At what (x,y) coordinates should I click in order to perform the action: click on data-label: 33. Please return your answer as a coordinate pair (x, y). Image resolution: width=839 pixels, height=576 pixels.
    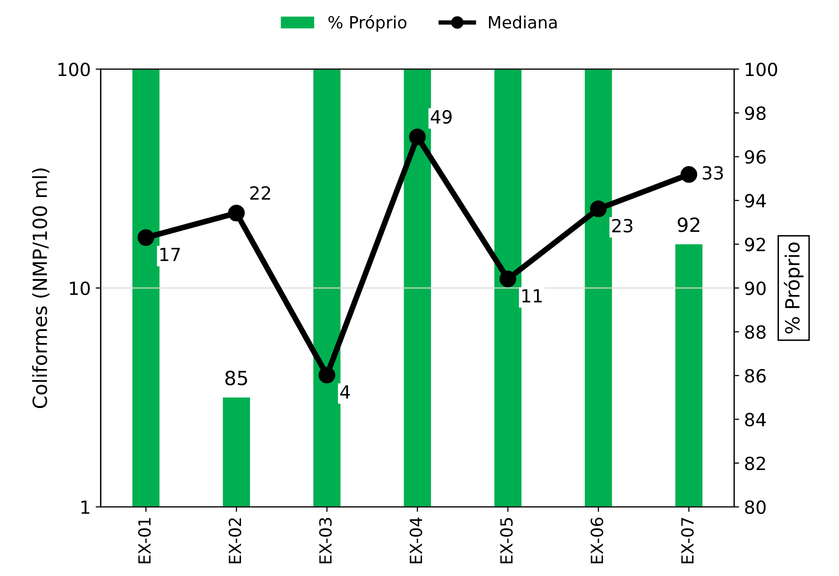
    Looking at the image, I should click on (712, 173).